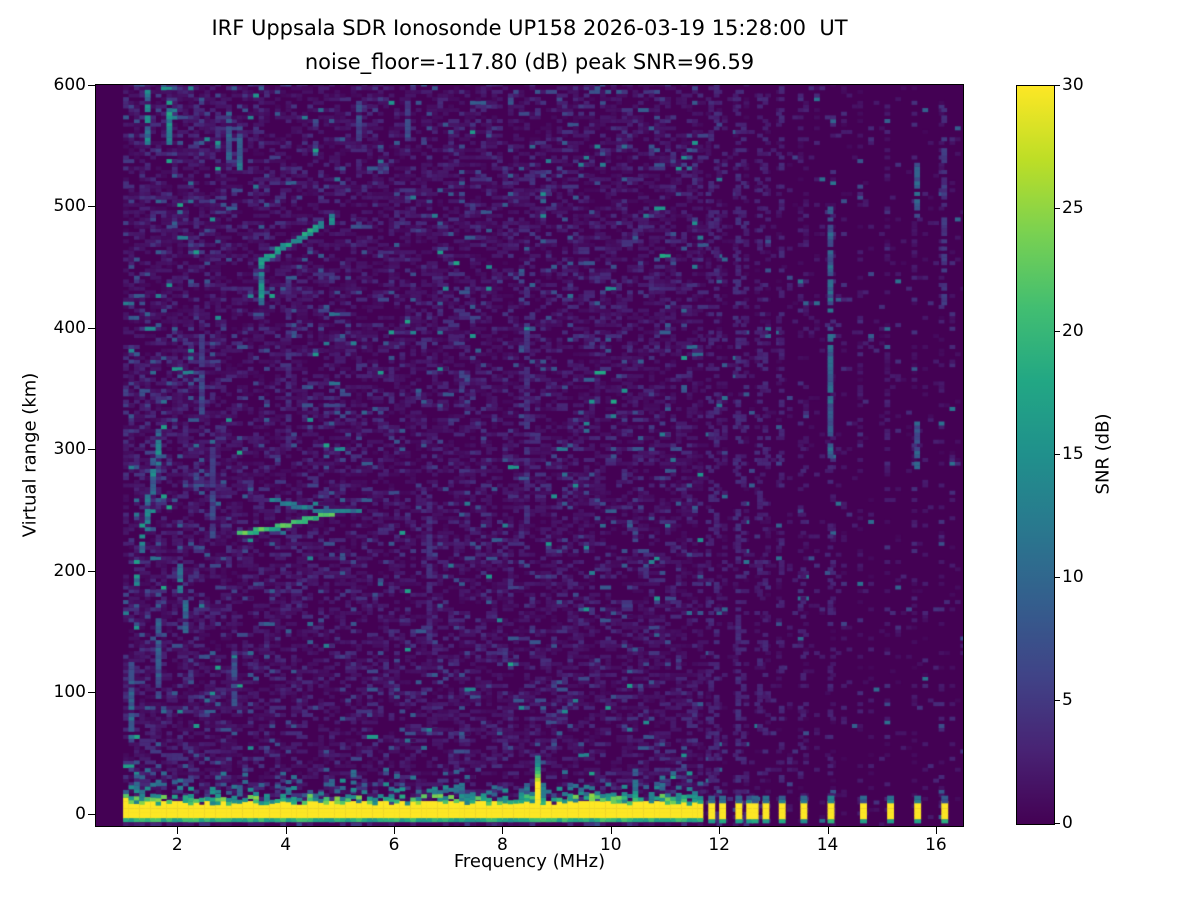  I want to click on colorbar, so click(1035, 455).